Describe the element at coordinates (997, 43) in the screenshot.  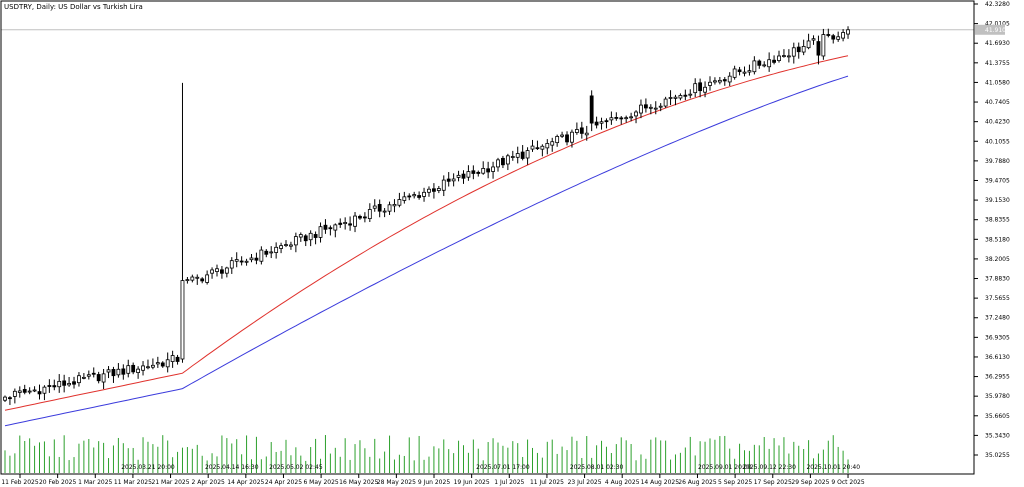
I see `price-tick-label: 41.6930` at that location.